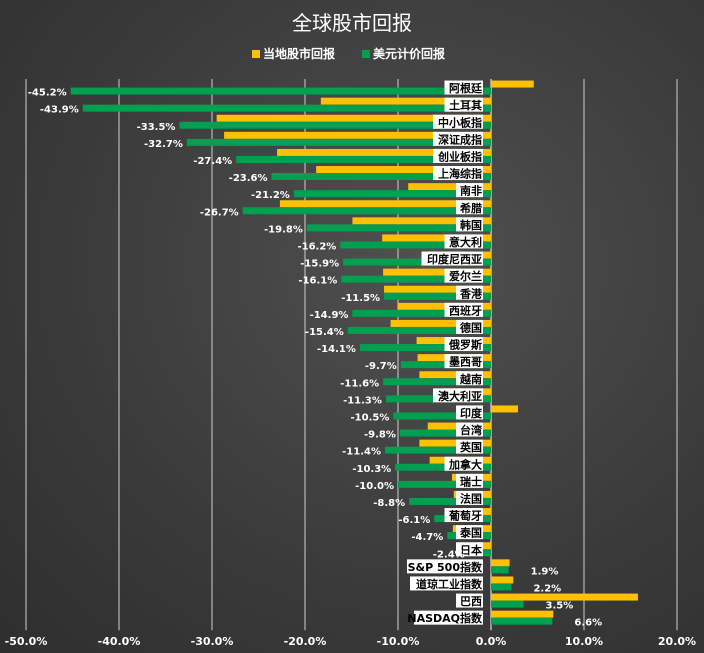 The image size is (704, 653). What do you see at coordinates (471, 430) in the screenshot?
I see `category-label: 台湾` at bounding box center [471, 430].